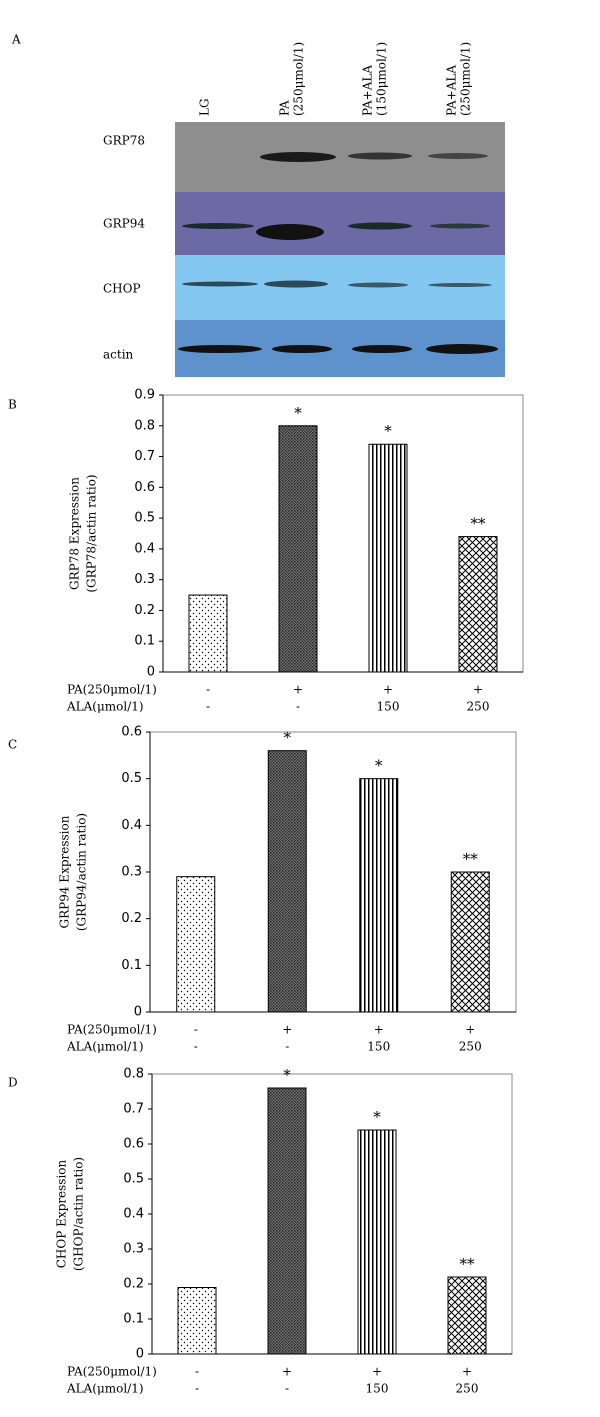 The height and width of the screenshot is (1417, 600). What do you see at coordinates (124, 141) in the screenshot?
I see `row-label: GRP78` at bounding box center [124, 141].